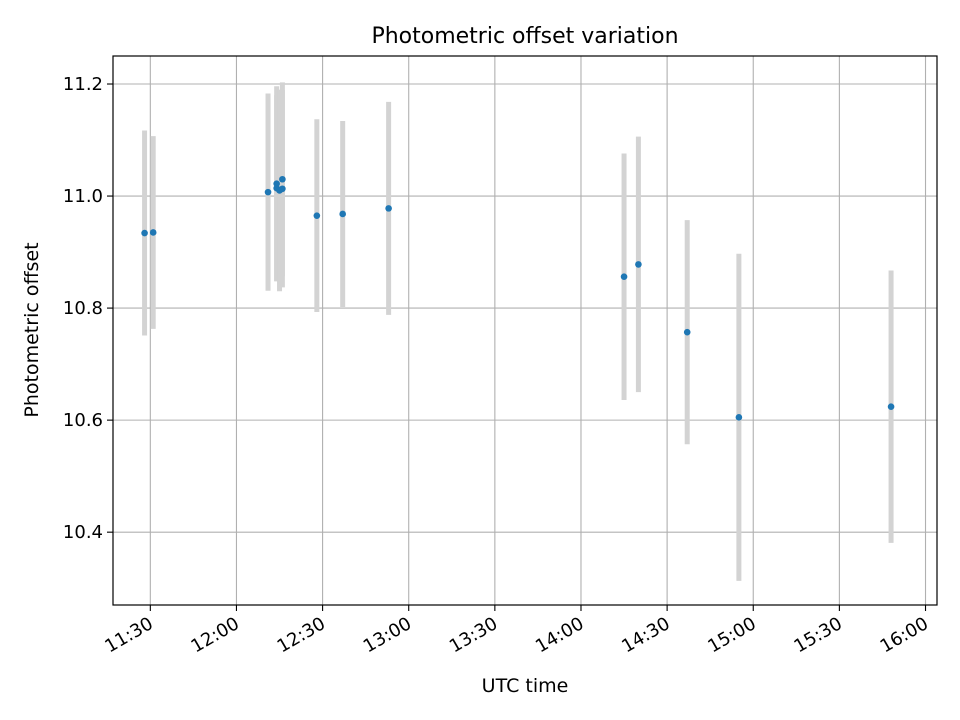 The width and height of the screenshot is (960, 720). I want to click on x-axis-label: UTC time, so click(525, 686).